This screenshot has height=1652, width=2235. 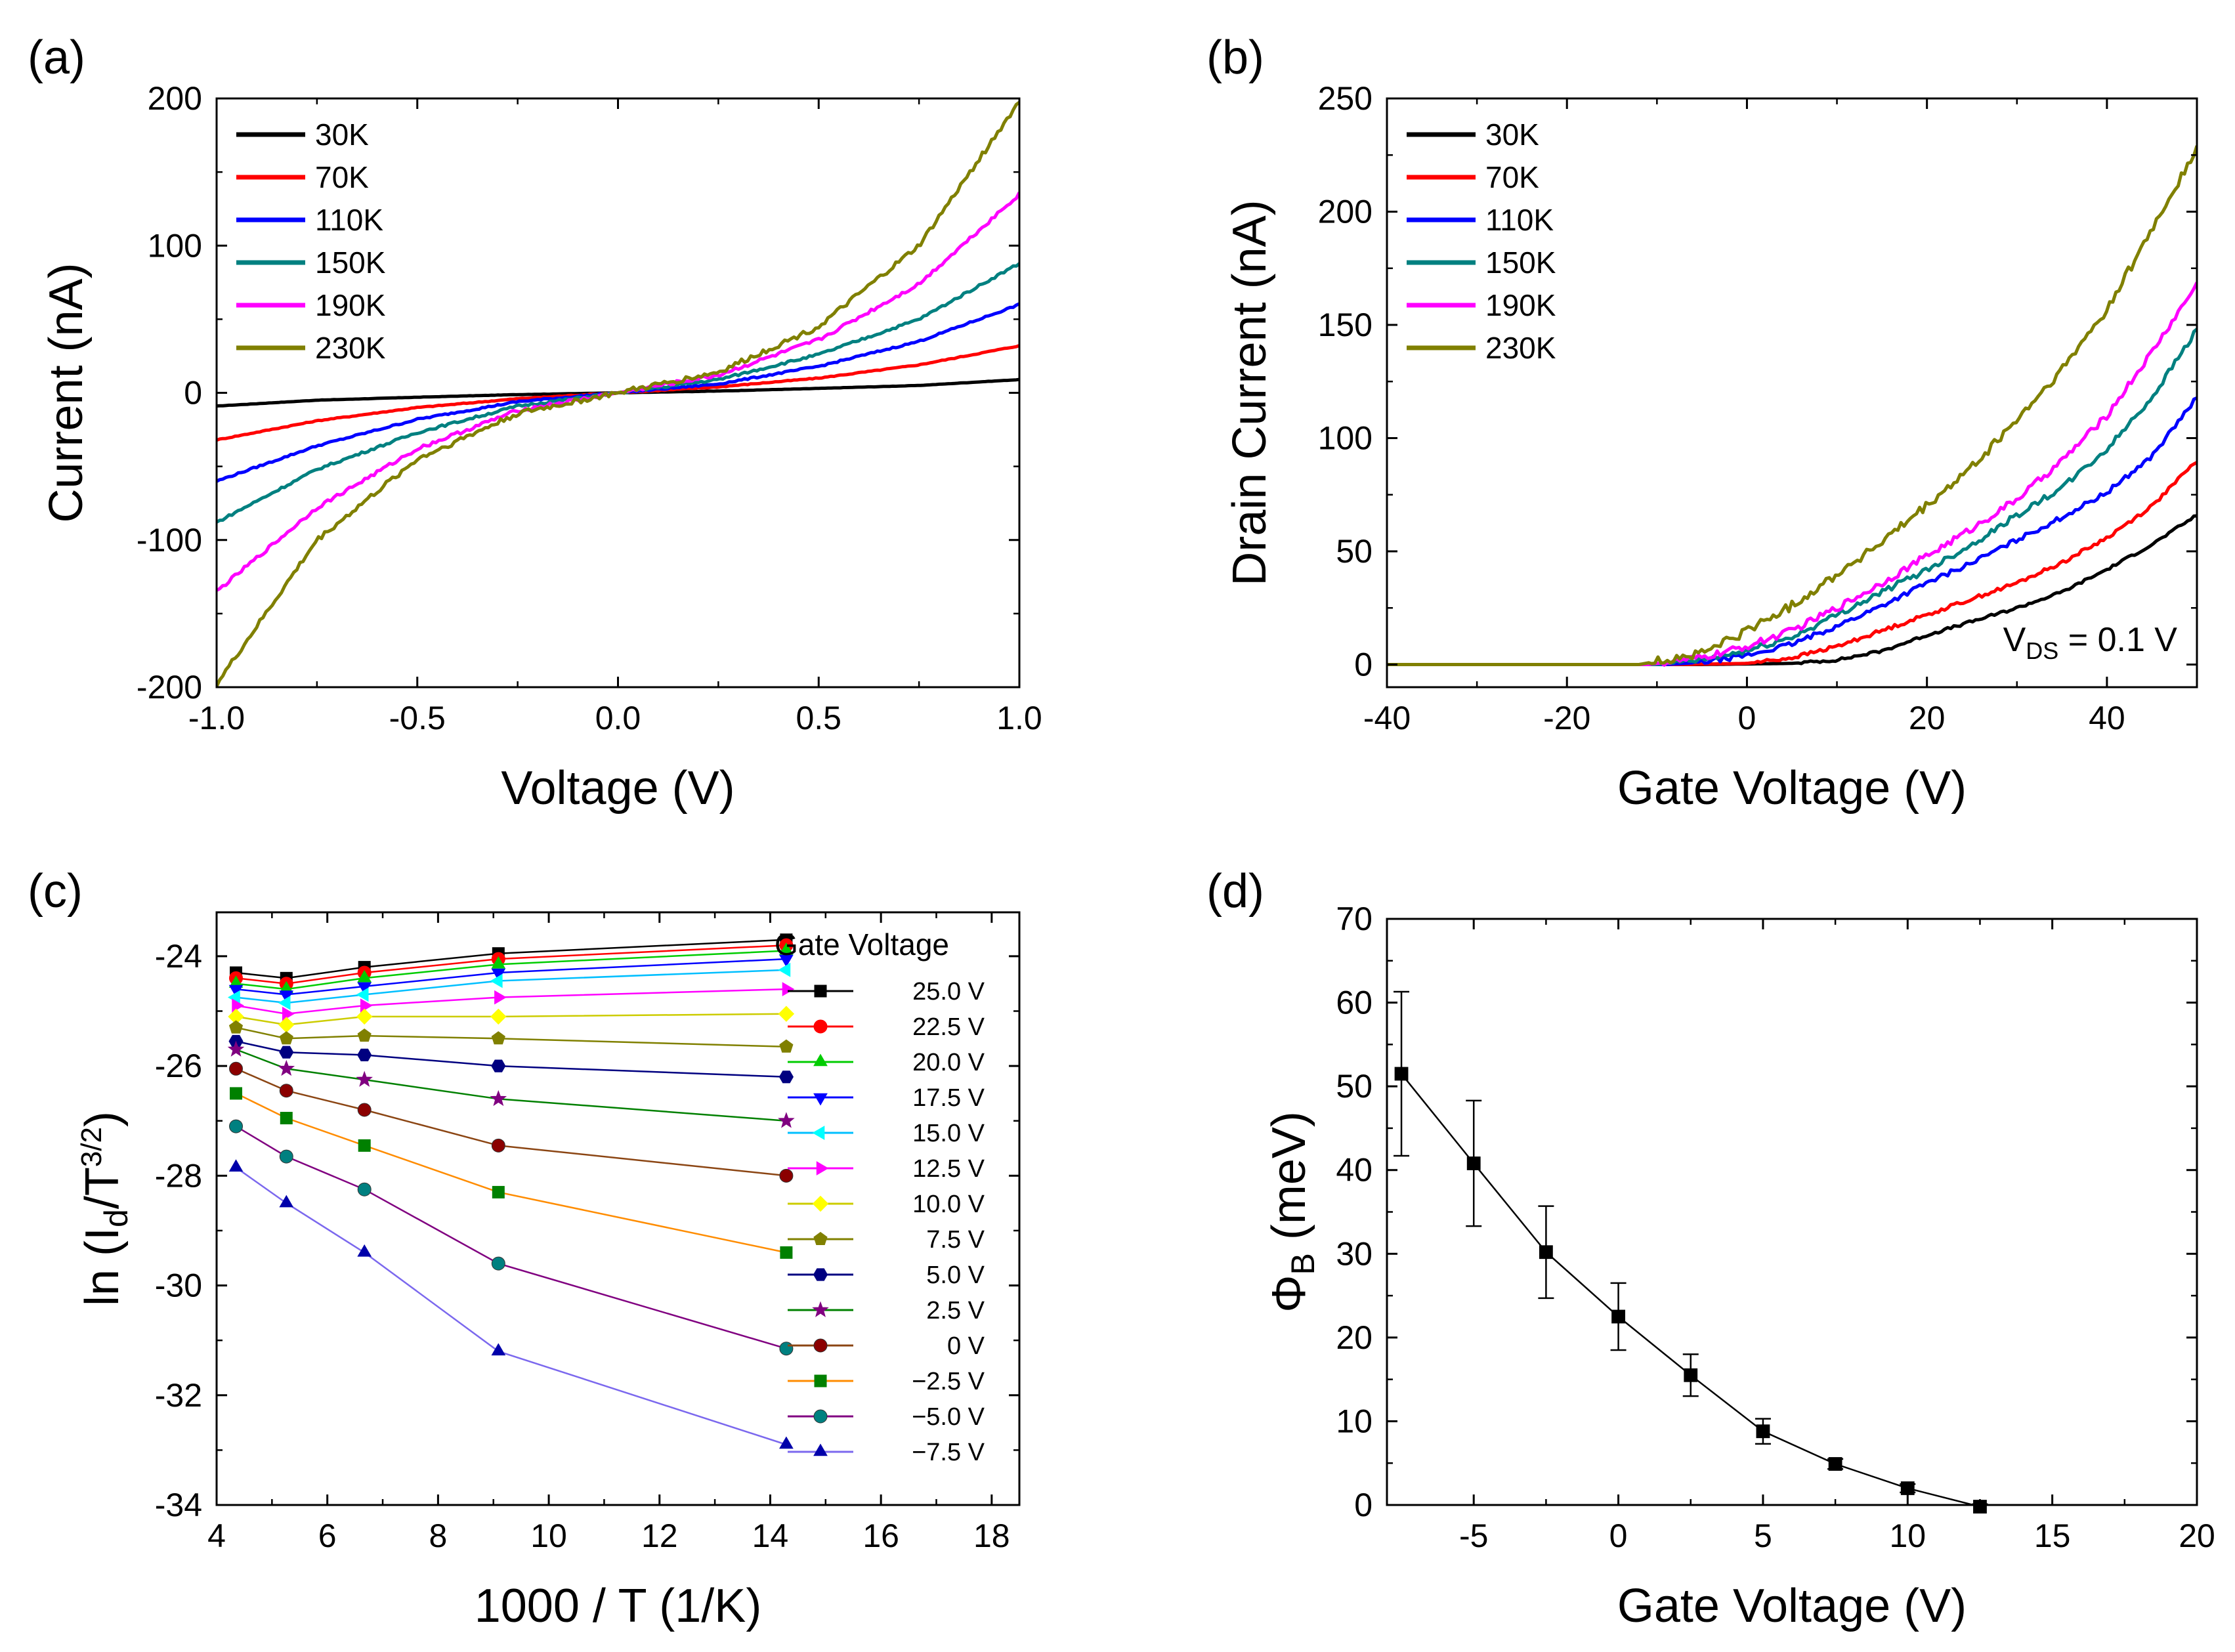 What do you see at coordinates (1792, 497) in the screenshot?
I see `series-line-150K` at bounding box center [1792, 497].